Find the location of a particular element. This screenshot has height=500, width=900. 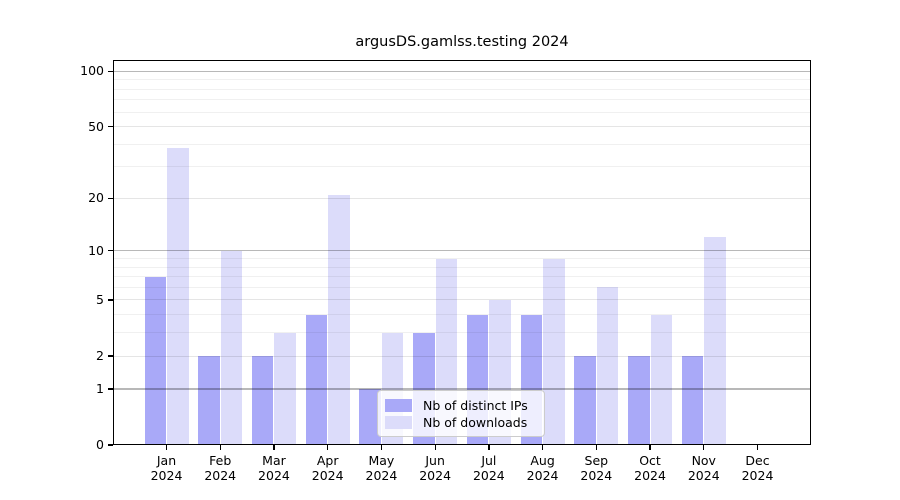

bar-downloads-aug is located at coordinates (554, 351).